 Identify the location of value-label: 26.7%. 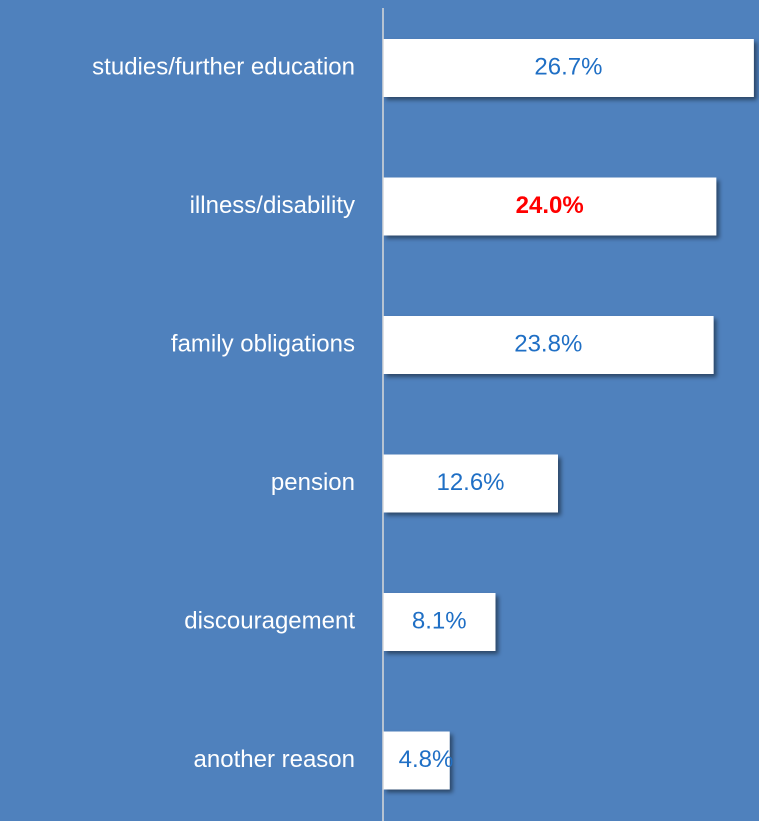
(568, 66).